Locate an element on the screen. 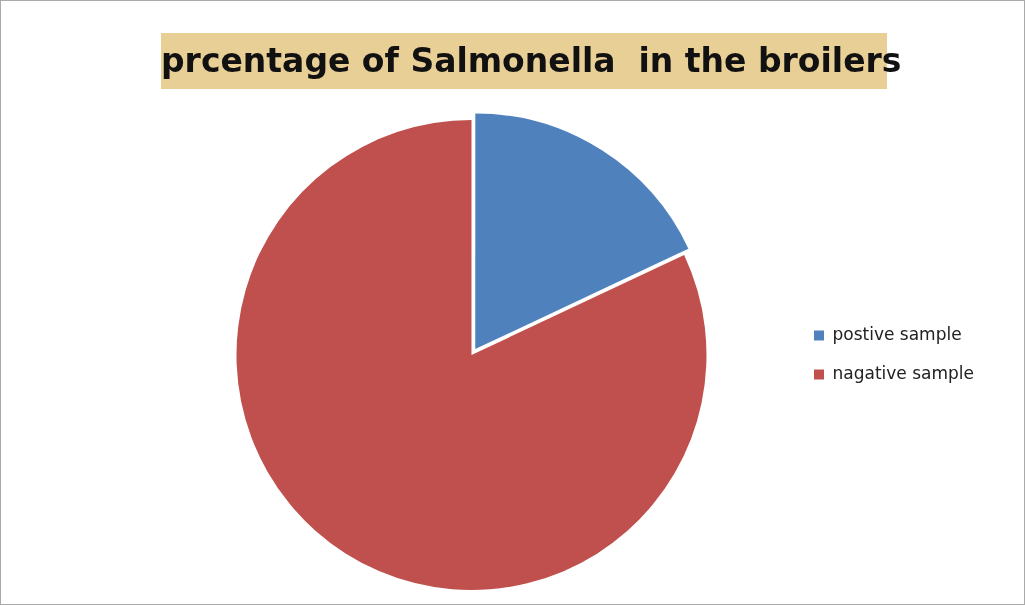 This screenshot has width=1025, height=605. legend-label: postive sample is located at coordinates (897, 333).